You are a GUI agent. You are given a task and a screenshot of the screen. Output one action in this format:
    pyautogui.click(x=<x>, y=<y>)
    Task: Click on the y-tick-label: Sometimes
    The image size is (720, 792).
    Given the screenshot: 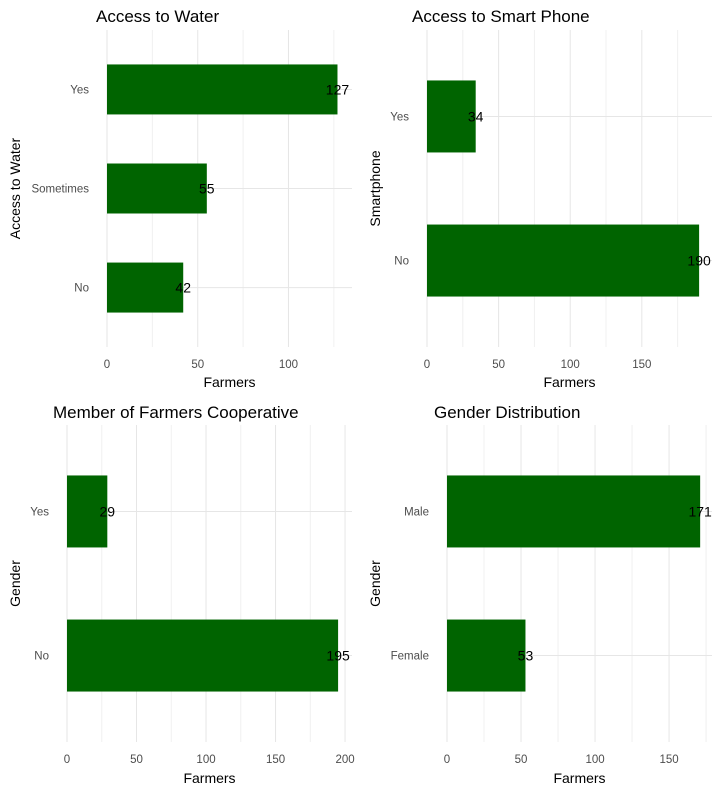 What is the action you would take?
    pyautogui.click(x=60, y=190)
    